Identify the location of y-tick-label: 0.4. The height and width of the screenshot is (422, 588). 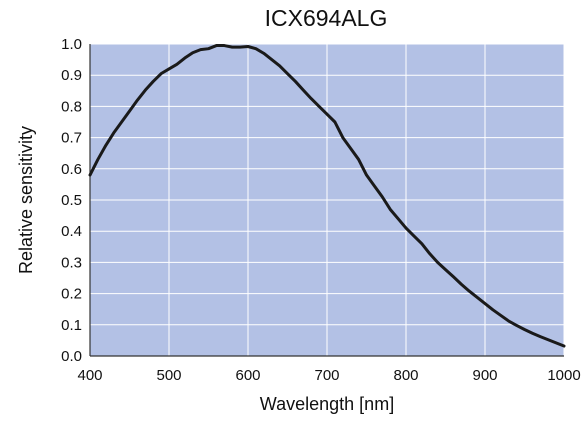
(71, 231).